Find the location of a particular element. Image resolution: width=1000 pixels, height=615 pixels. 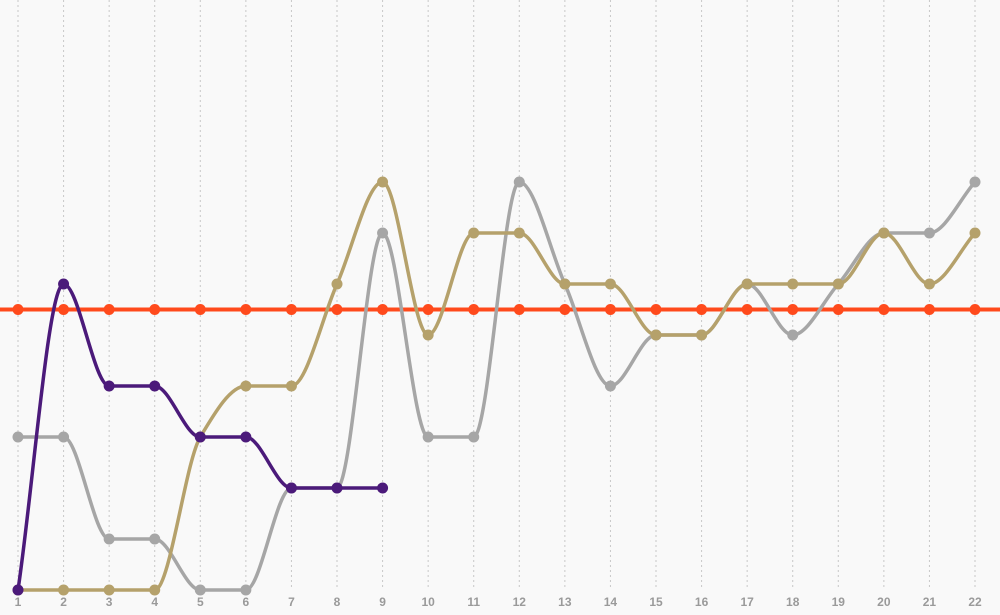

x-tick-label: 1 is located at coordinates (18, 602).